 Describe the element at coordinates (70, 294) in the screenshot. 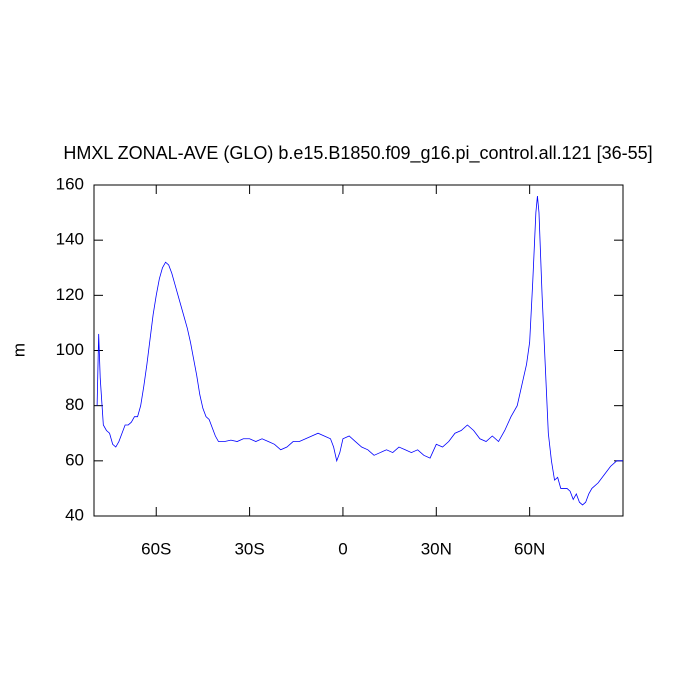

I see `y-tick-label: 120` at that location.